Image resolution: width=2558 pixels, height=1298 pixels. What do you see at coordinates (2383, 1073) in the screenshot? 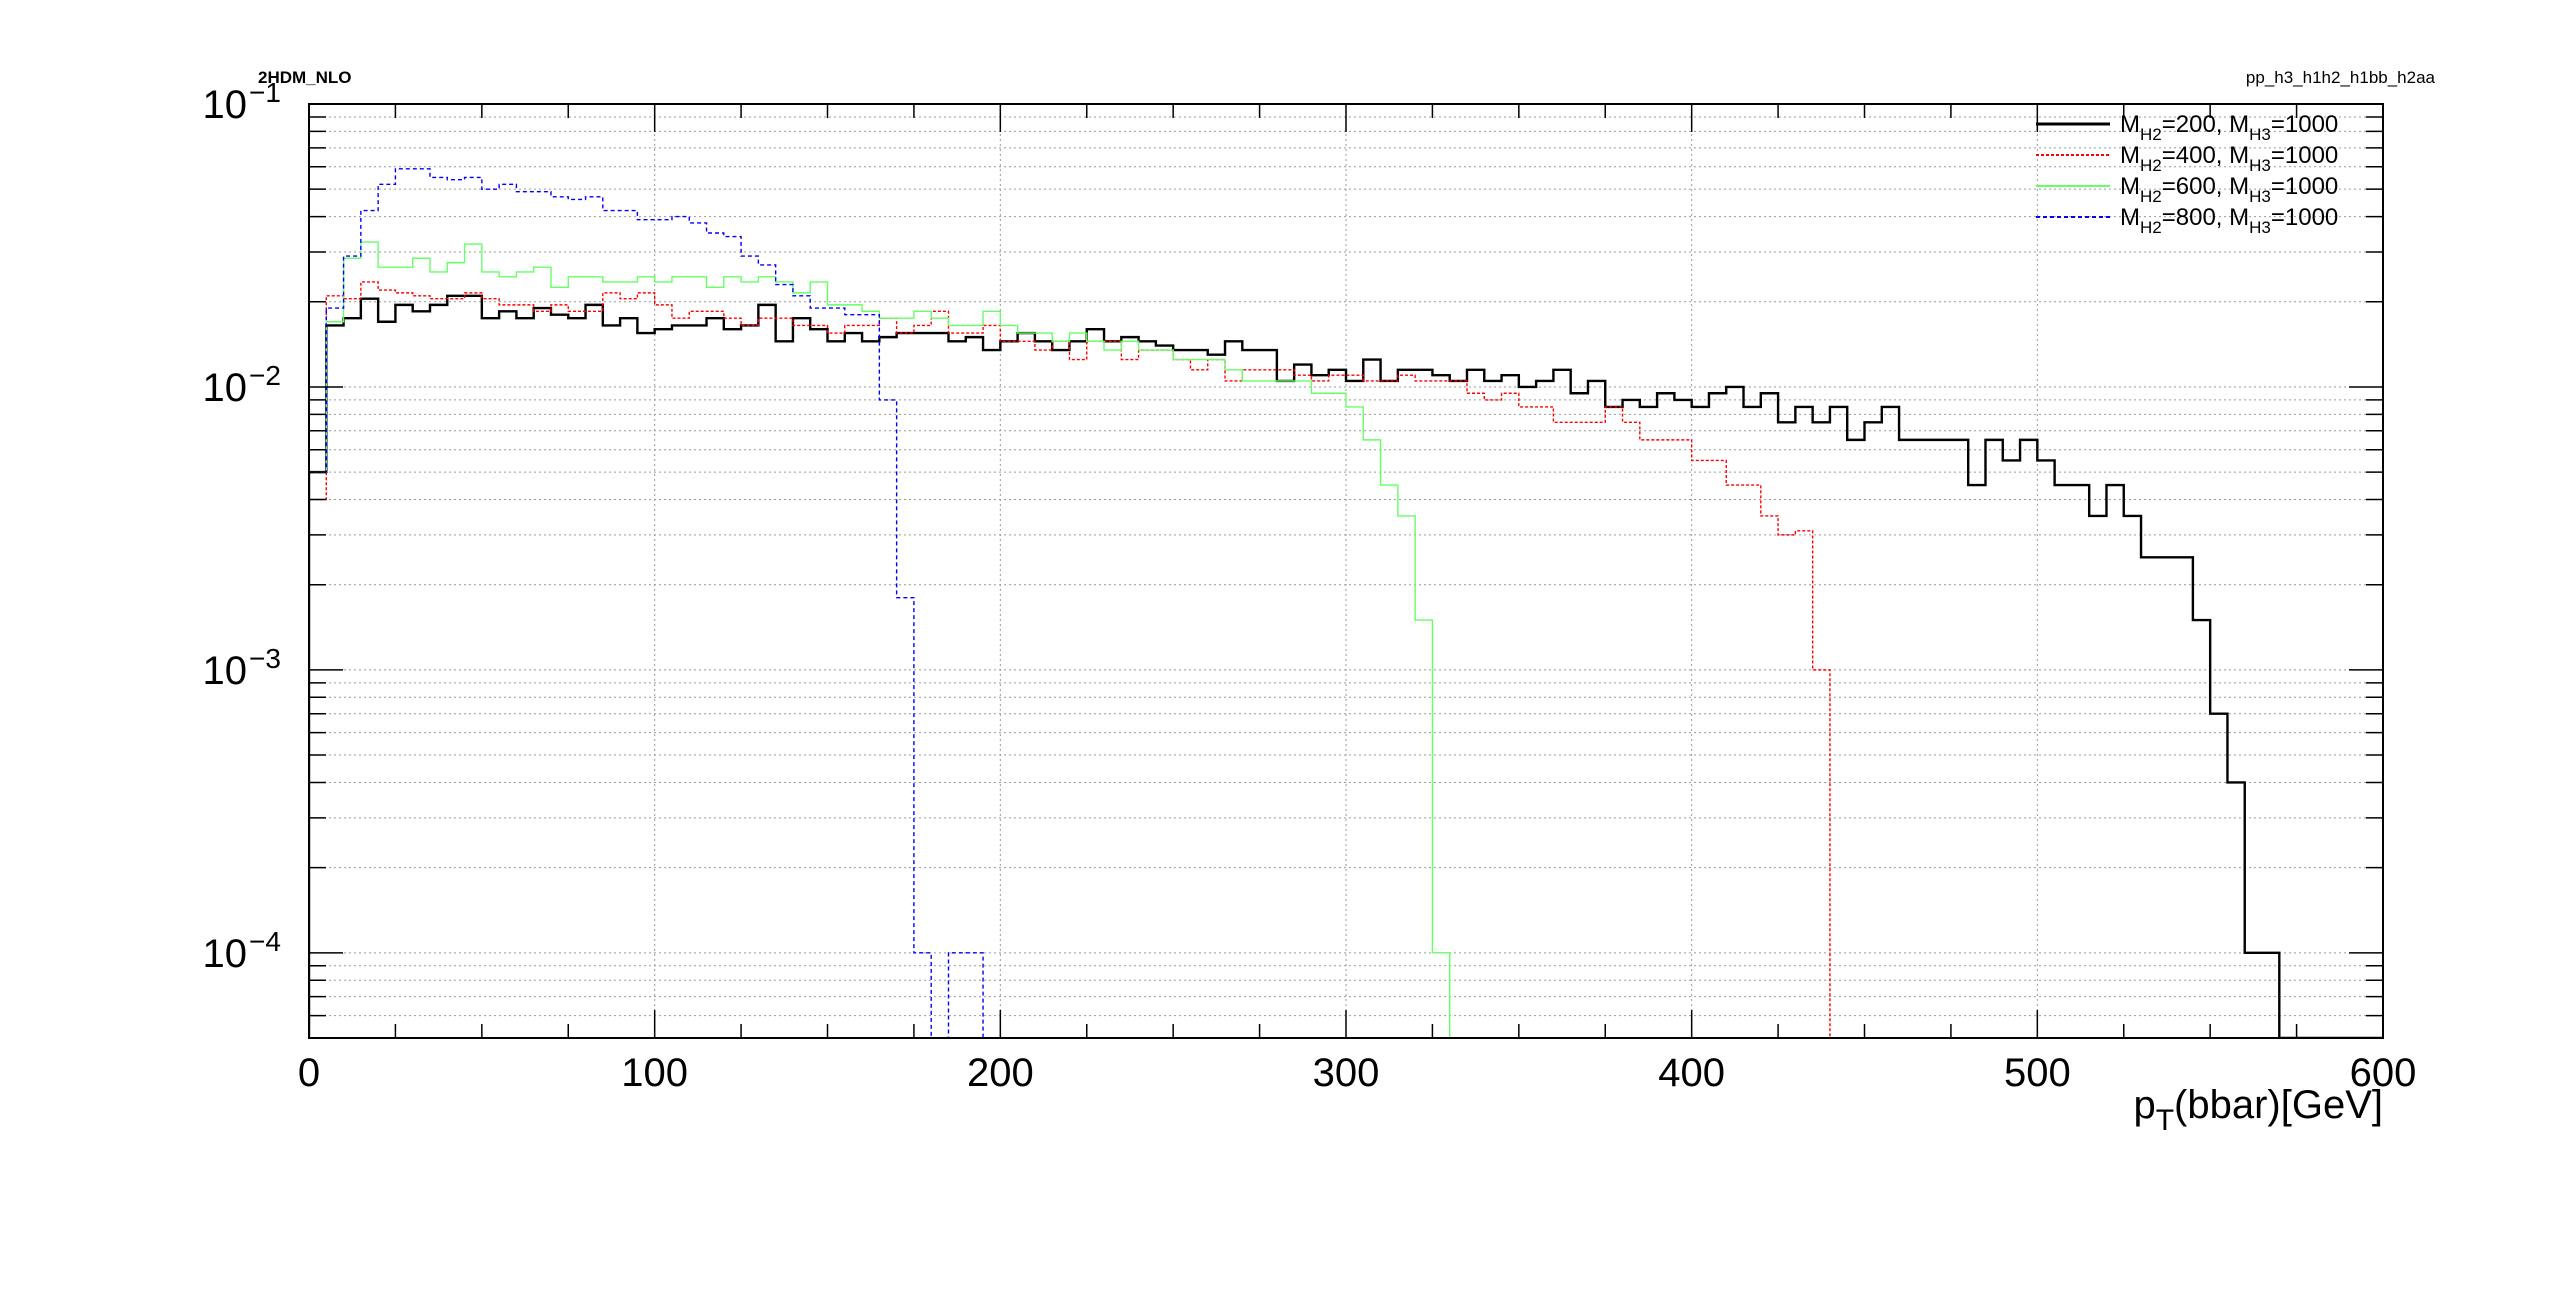
I see `x-tick-label: 600` at bounding box center [2383, 1073].